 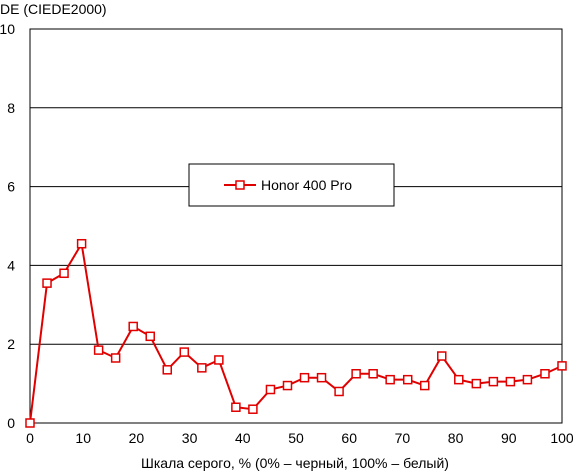 What do you see at coordinates (137, 438) in the screenshot?
I see `x-tick-label-20: 20` at bounding box center [137, 438].